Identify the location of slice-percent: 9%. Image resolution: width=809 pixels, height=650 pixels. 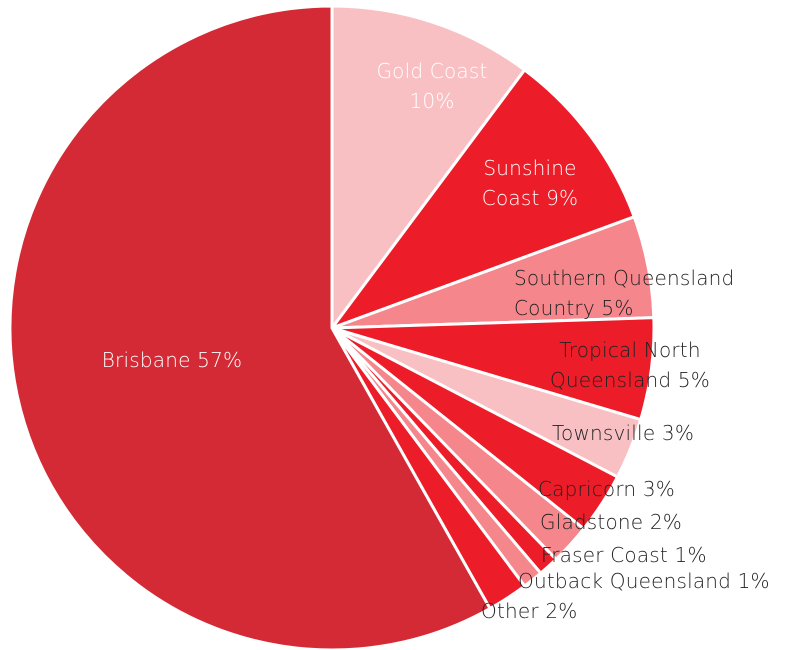
(562, 198).